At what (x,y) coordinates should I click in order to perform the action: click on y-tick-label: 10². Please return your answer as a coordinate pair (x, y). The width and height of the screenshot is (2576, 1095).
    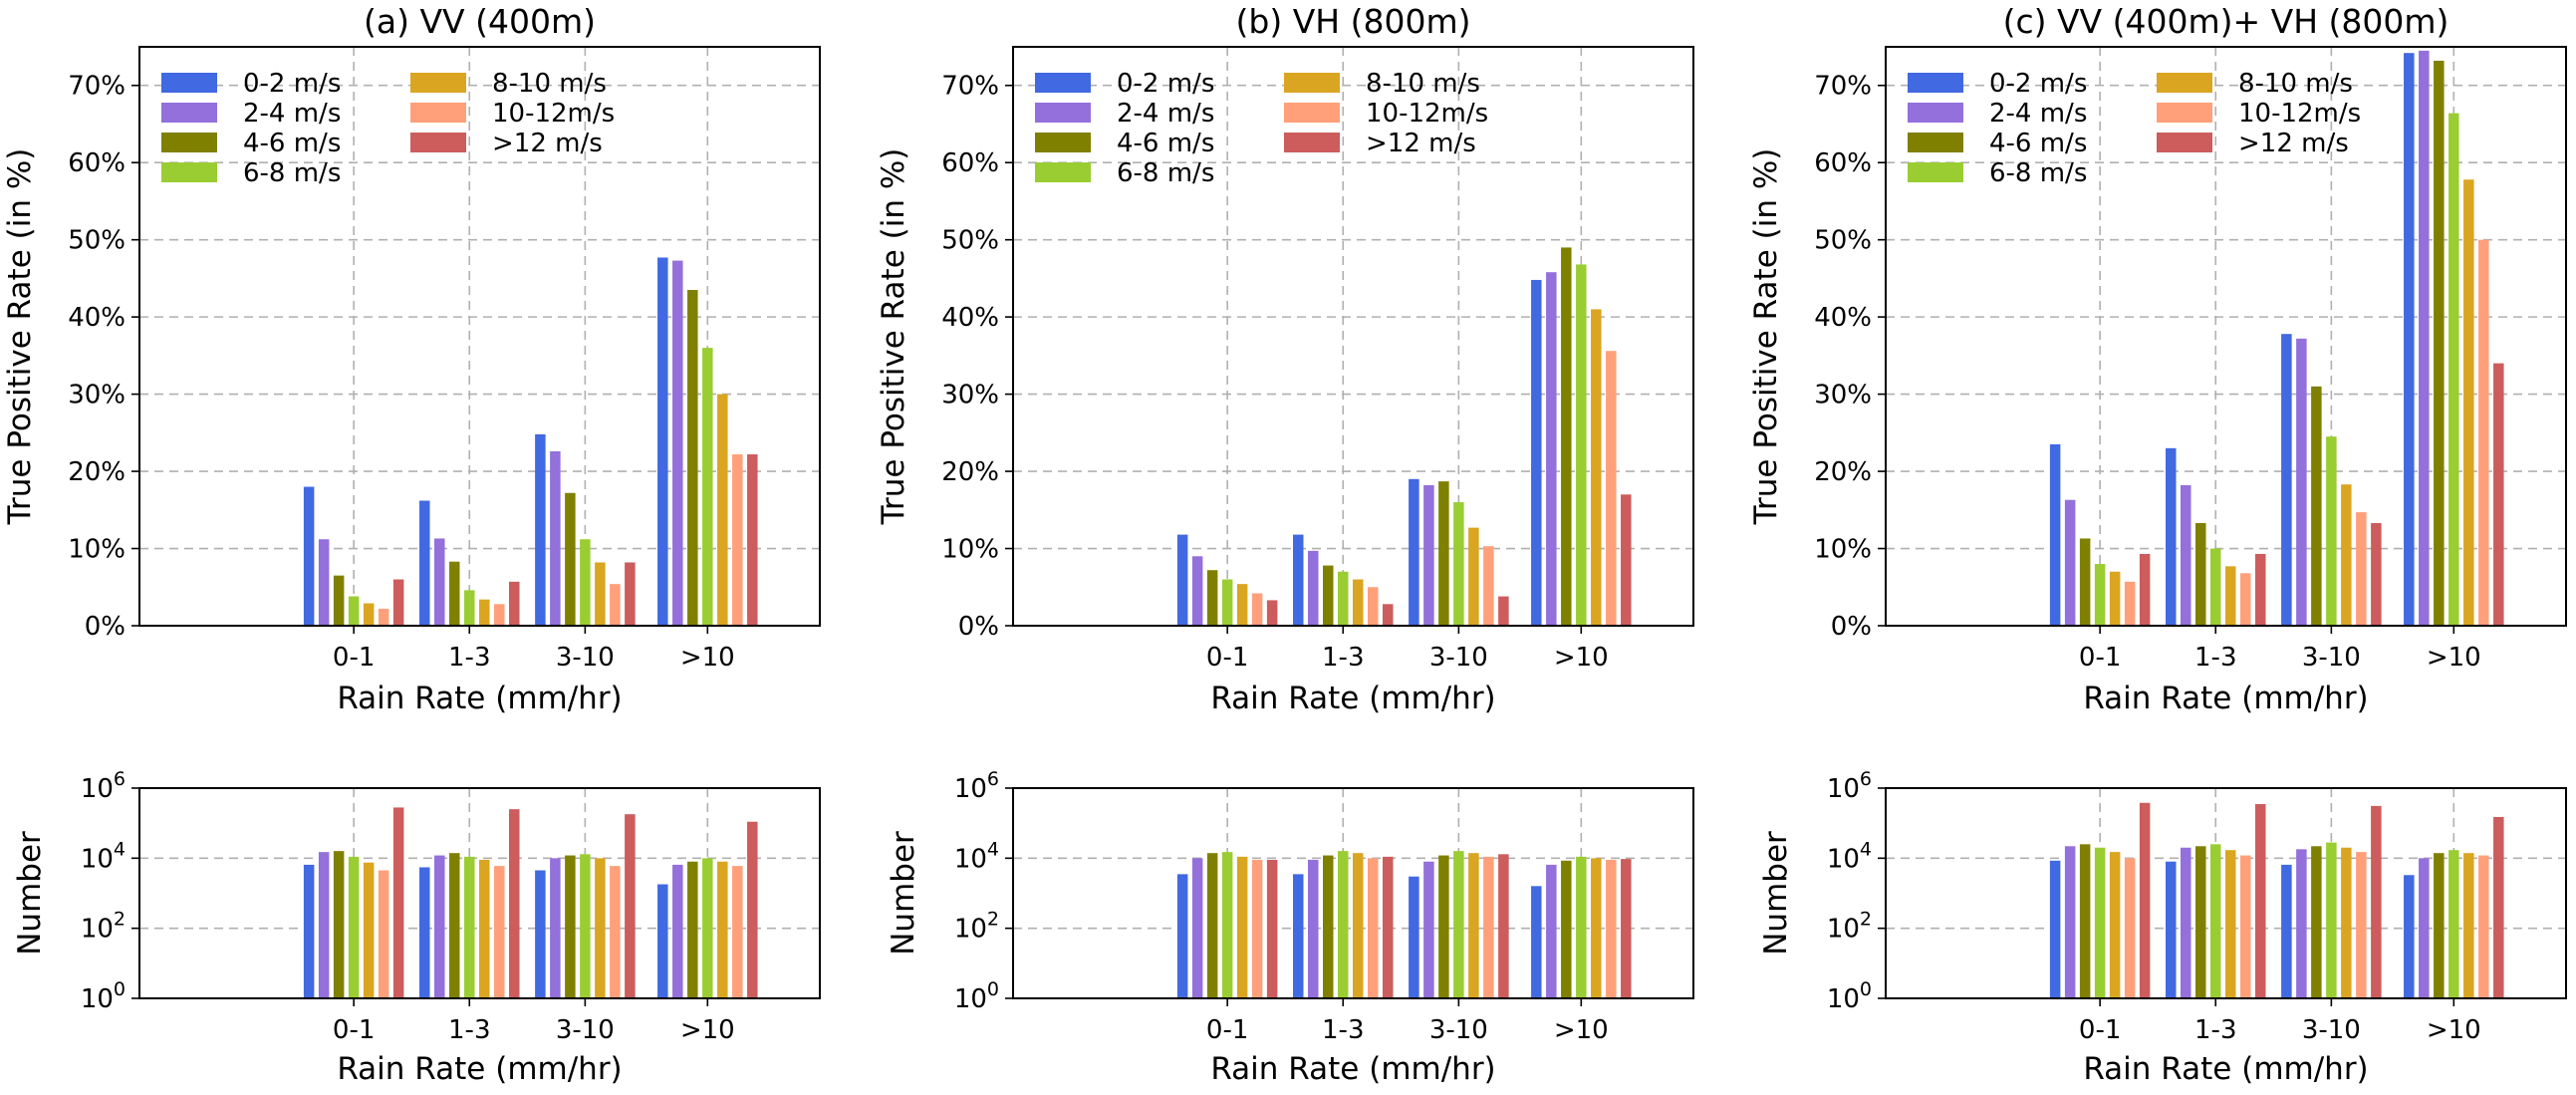
    Looking at the image, I should click on (1849, 927).